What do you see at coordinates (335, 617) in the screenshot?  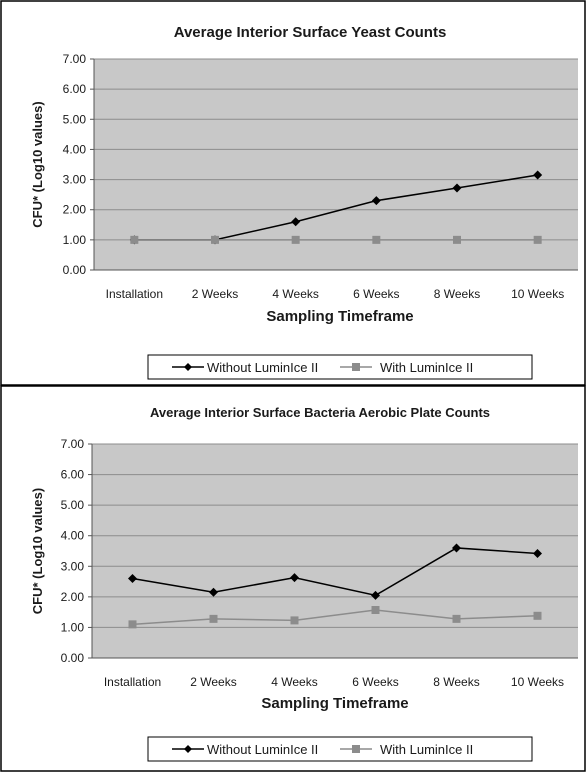 I see `series-line-with` at bounding box center [335, 617].